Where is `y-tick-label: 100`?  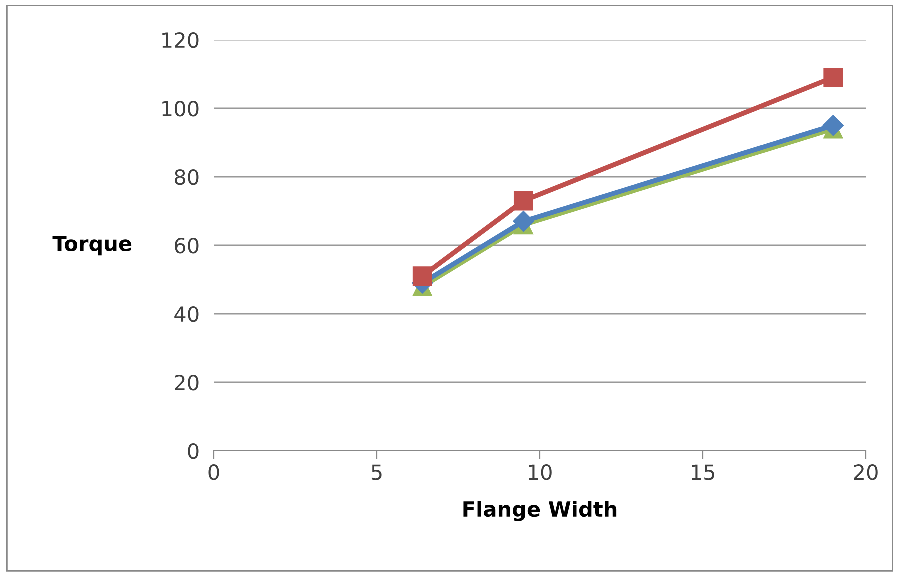
y-tick-label: 100 is located at coordinates (180, 108).